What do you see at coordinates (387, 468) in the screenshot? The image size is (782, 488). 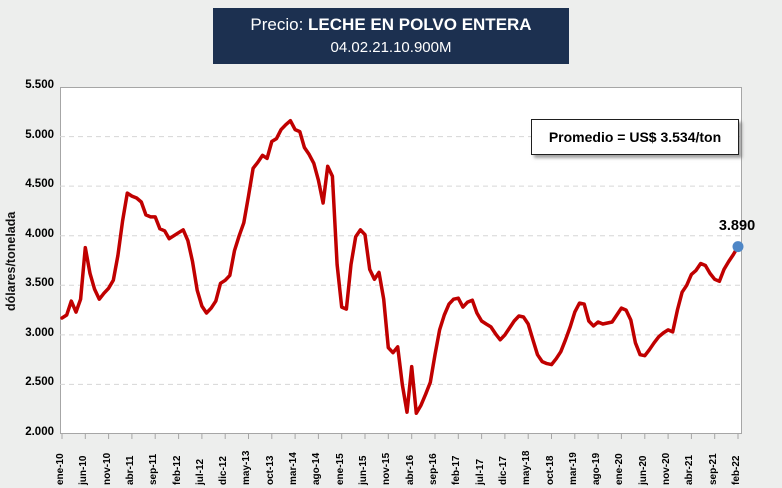 I see `x-tick-label: nov-15` at bounding box center [387, 468].